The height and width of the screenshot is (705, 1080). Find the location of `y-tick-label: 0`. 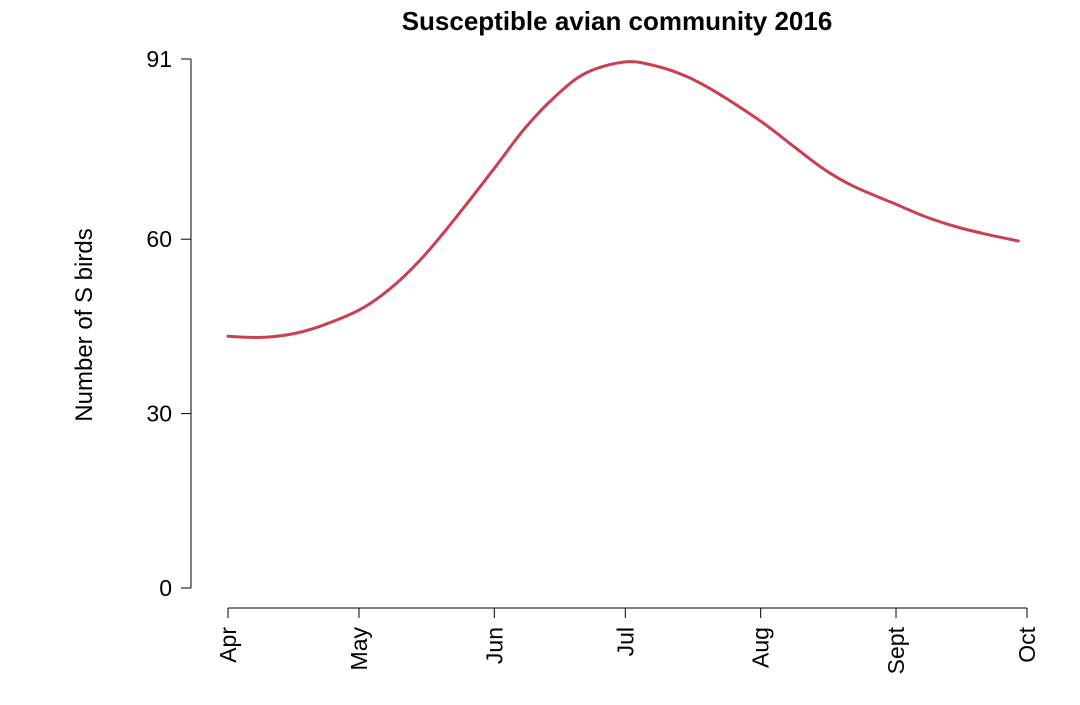

y-tick-label: 0 is located at coordinates (165, 588).